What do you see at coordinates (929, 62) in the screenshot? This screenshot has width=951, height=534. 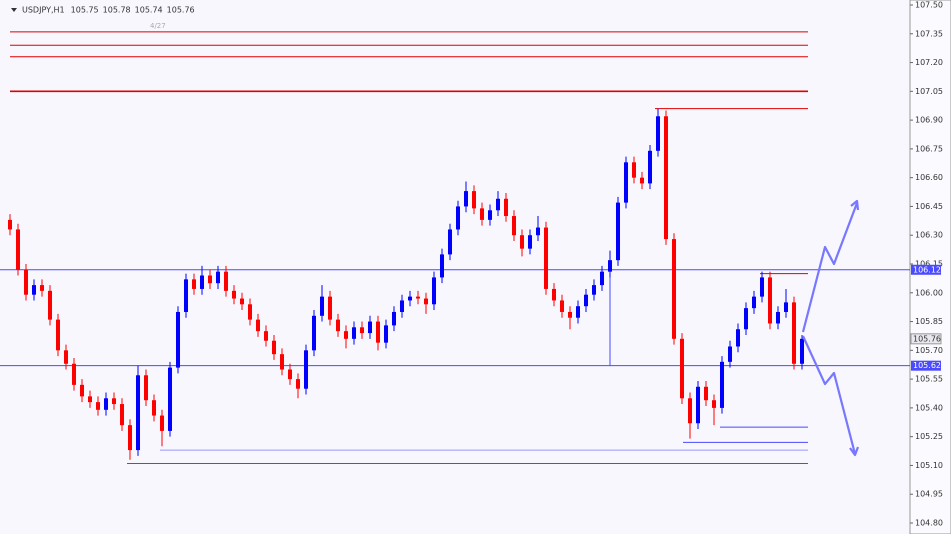 I see `y-tick-label: 107.20` at bounding box center [929, 62].